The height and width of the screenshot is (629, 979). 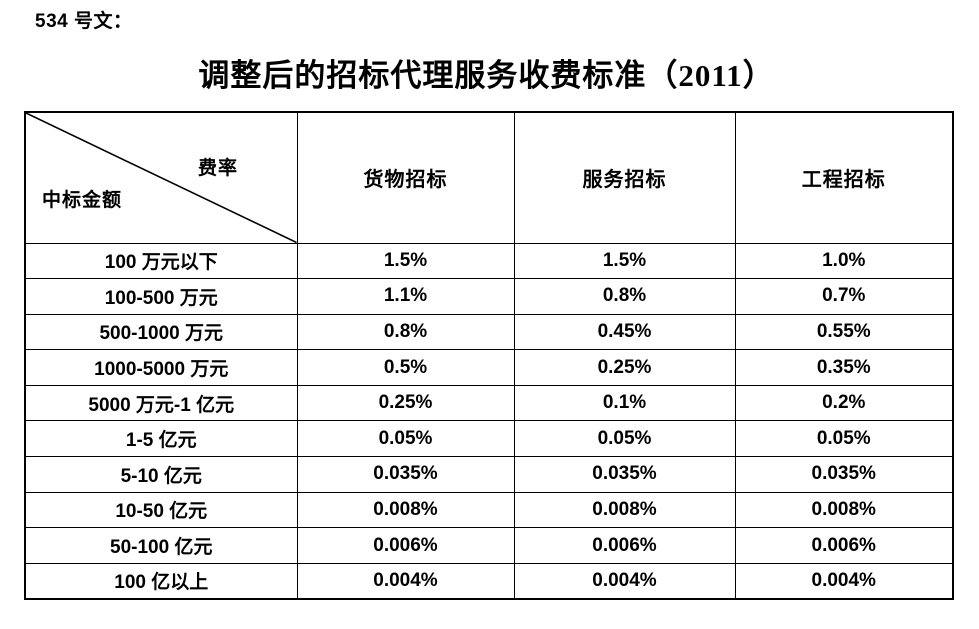 I want to click on fee-value: 0.1%, so click(x=624, y=403).